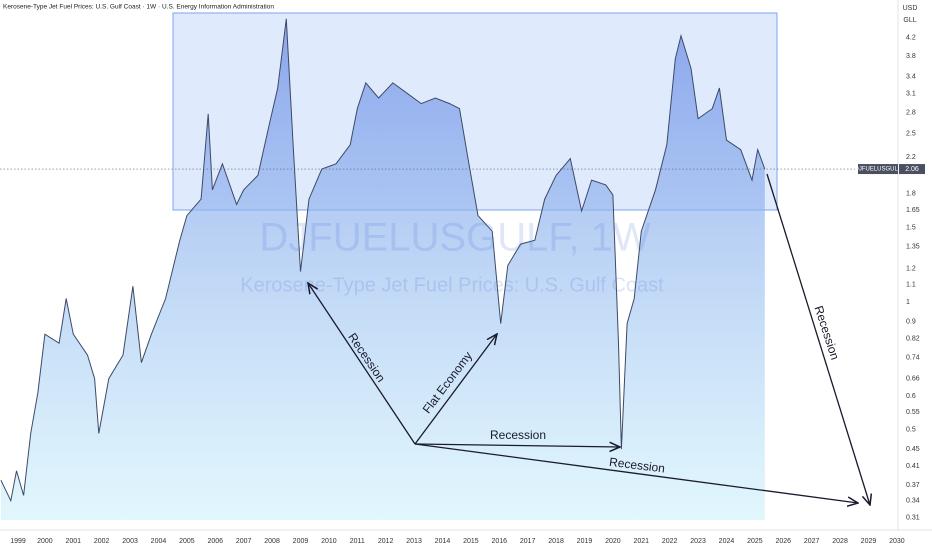  I want to click on y-tick-label: 0.82, so click(913, 338).